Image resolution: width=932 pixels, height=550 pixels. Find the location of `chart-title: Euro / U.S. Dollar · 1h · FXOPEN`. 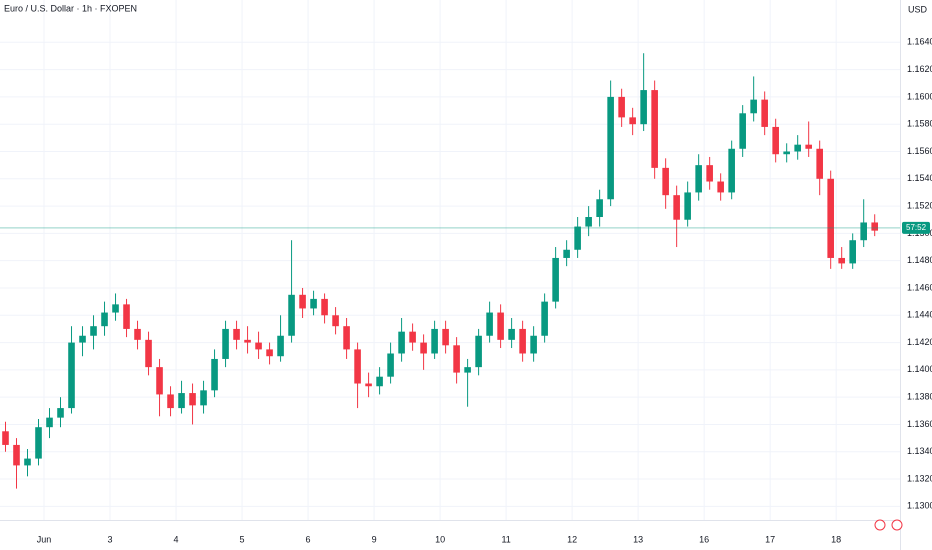

chart-title: Euro / U.S. Dollar · 1h · FXOPEN is located at coordinates (70, 8).